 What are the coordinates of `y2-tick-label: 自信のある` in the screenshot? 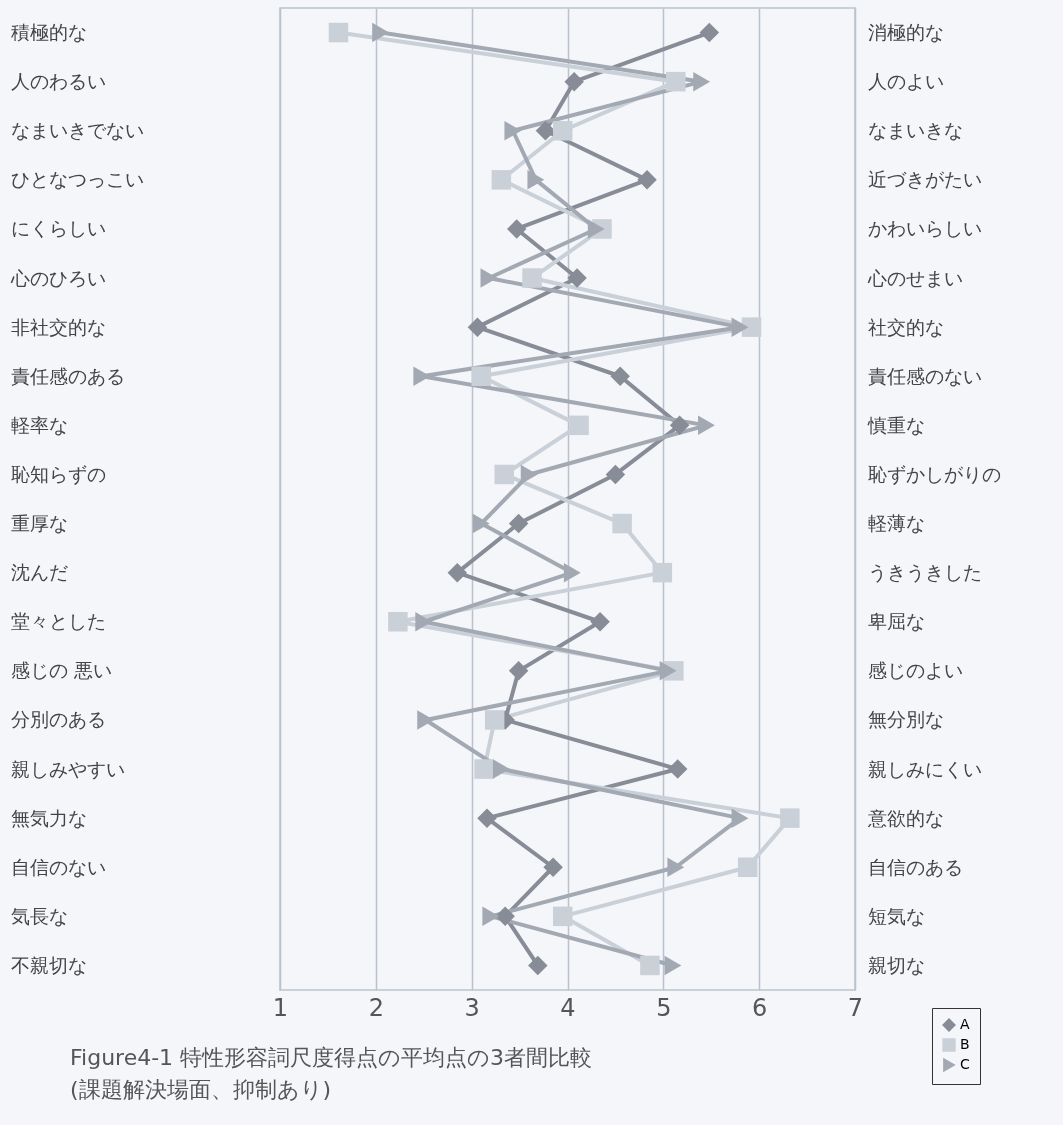 It's located at (915, 866).